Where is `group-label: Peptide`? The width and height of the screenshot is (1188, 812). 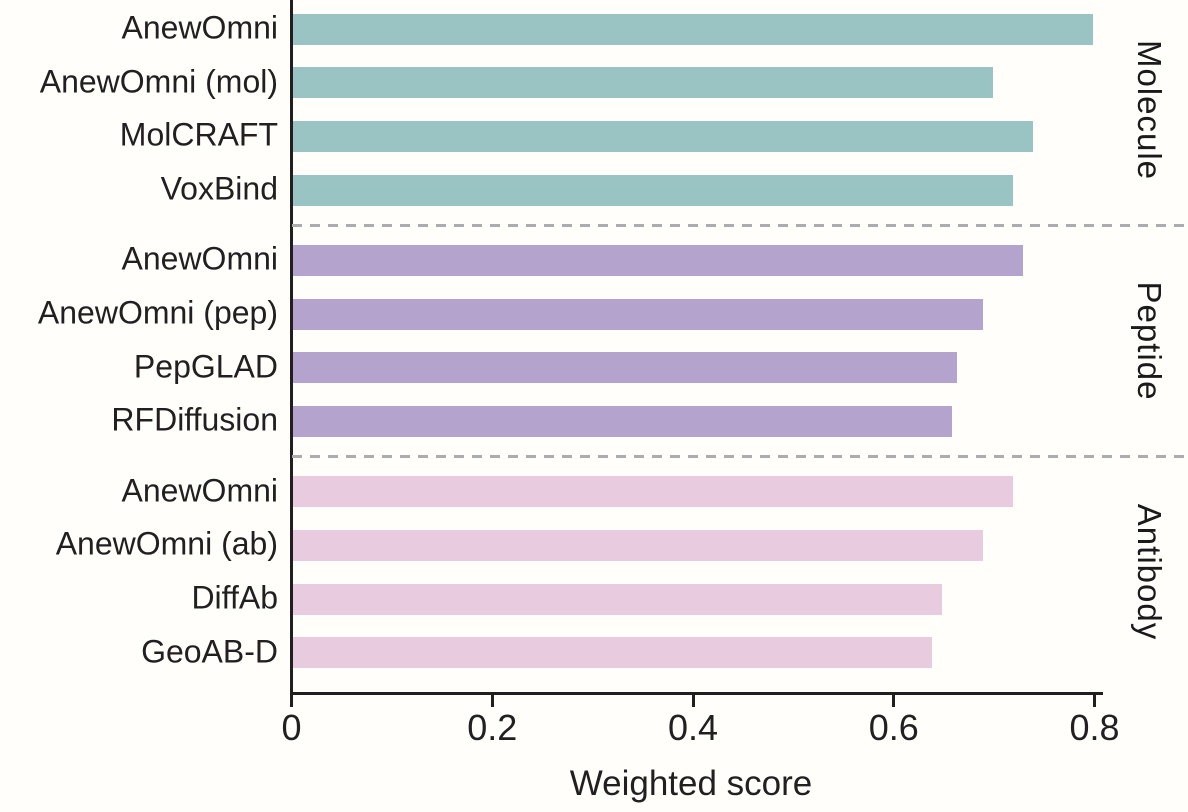 group-label: Peptide is located at coordinates (1149, 341).